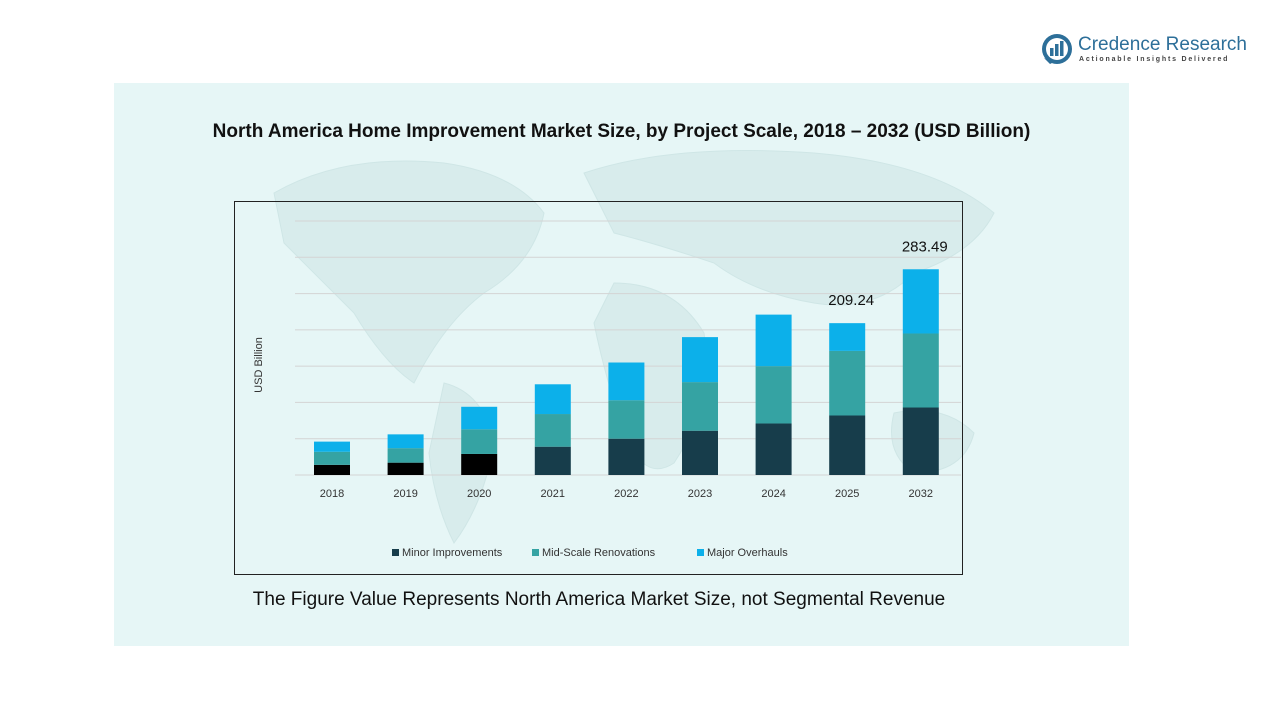  What do you see at coordinates (1057, 49) in the screenshot?
I see `credence-logo-icon` at bounding box center [1057, 49].